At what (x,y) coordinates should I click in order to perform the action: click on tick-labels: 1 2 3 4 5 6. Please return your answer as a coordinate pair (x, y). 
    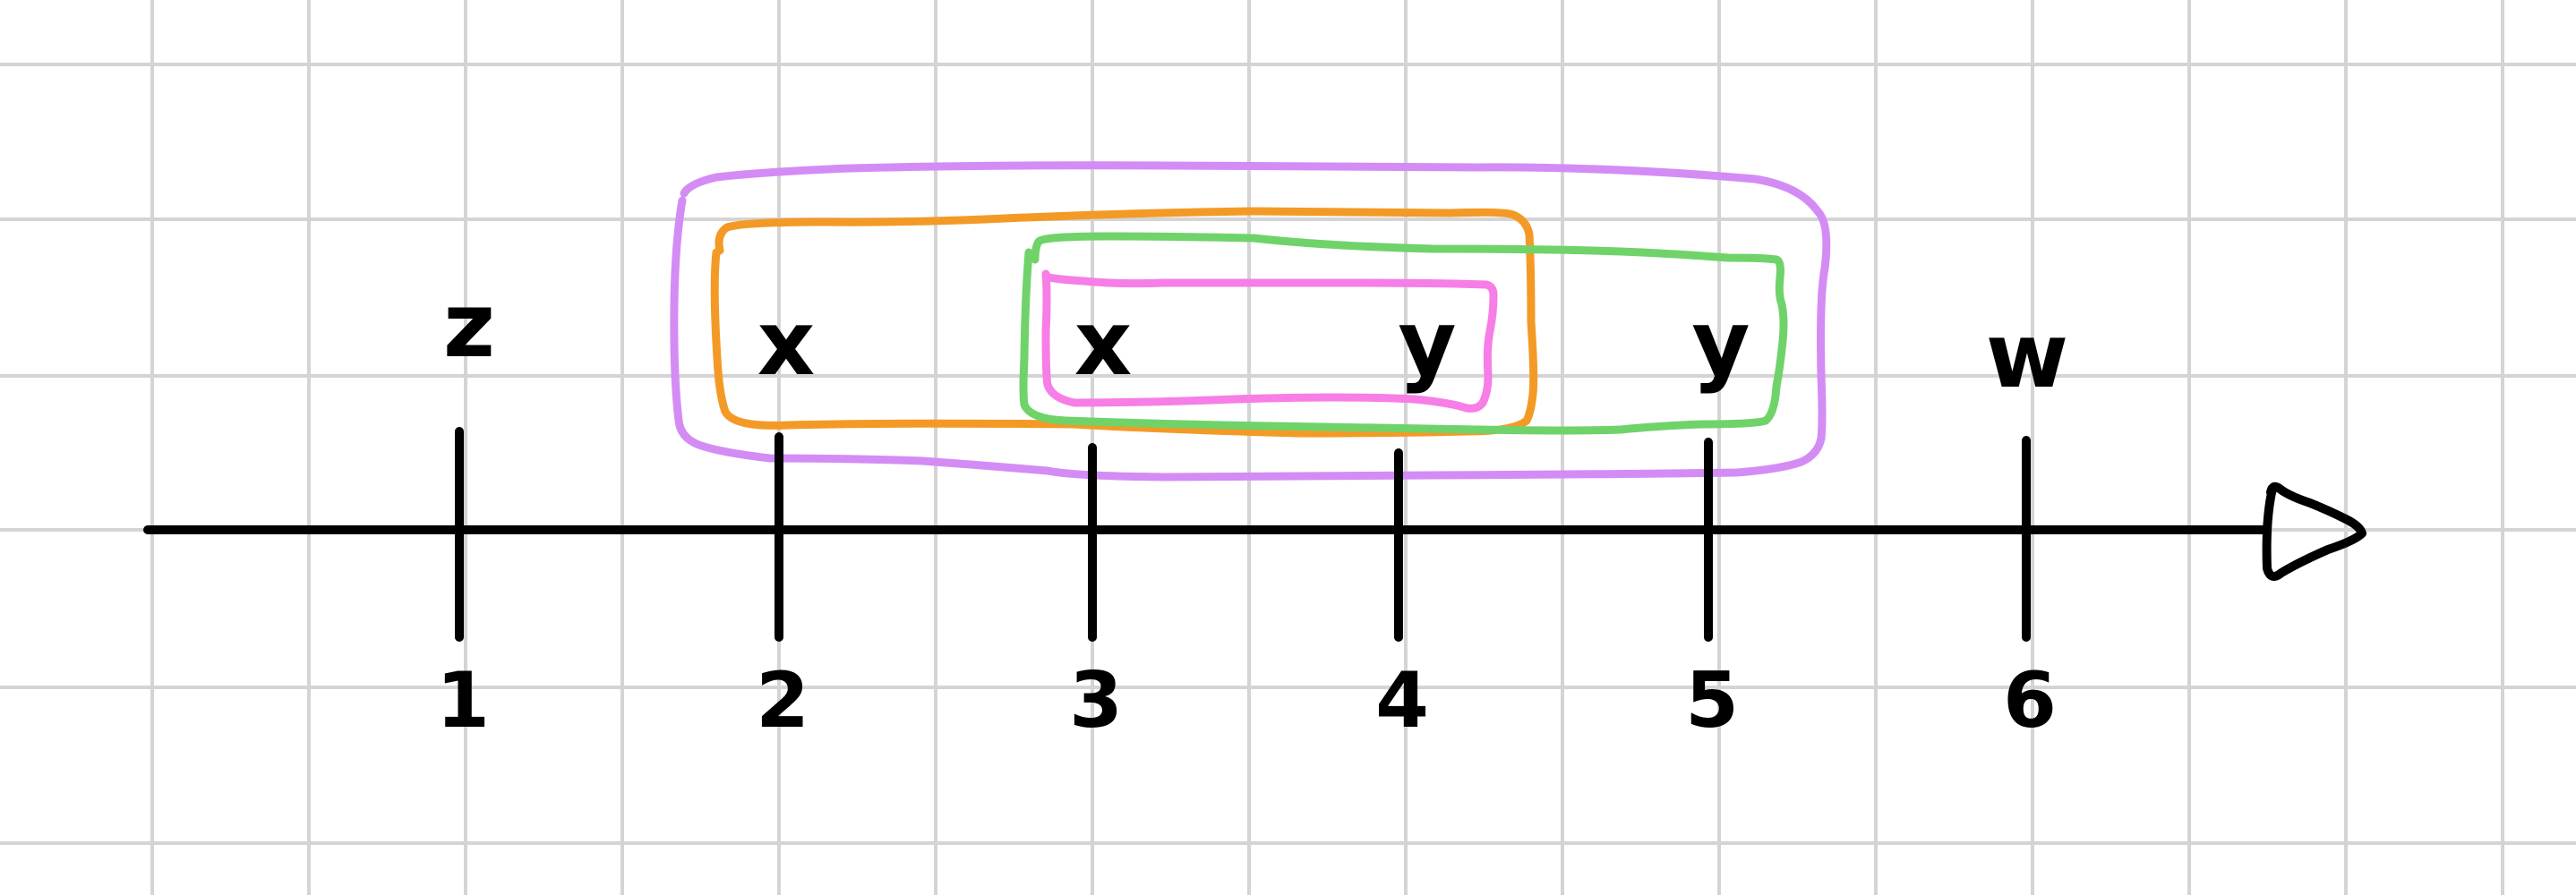
    Looking at the image, I should click on (1246, 701).